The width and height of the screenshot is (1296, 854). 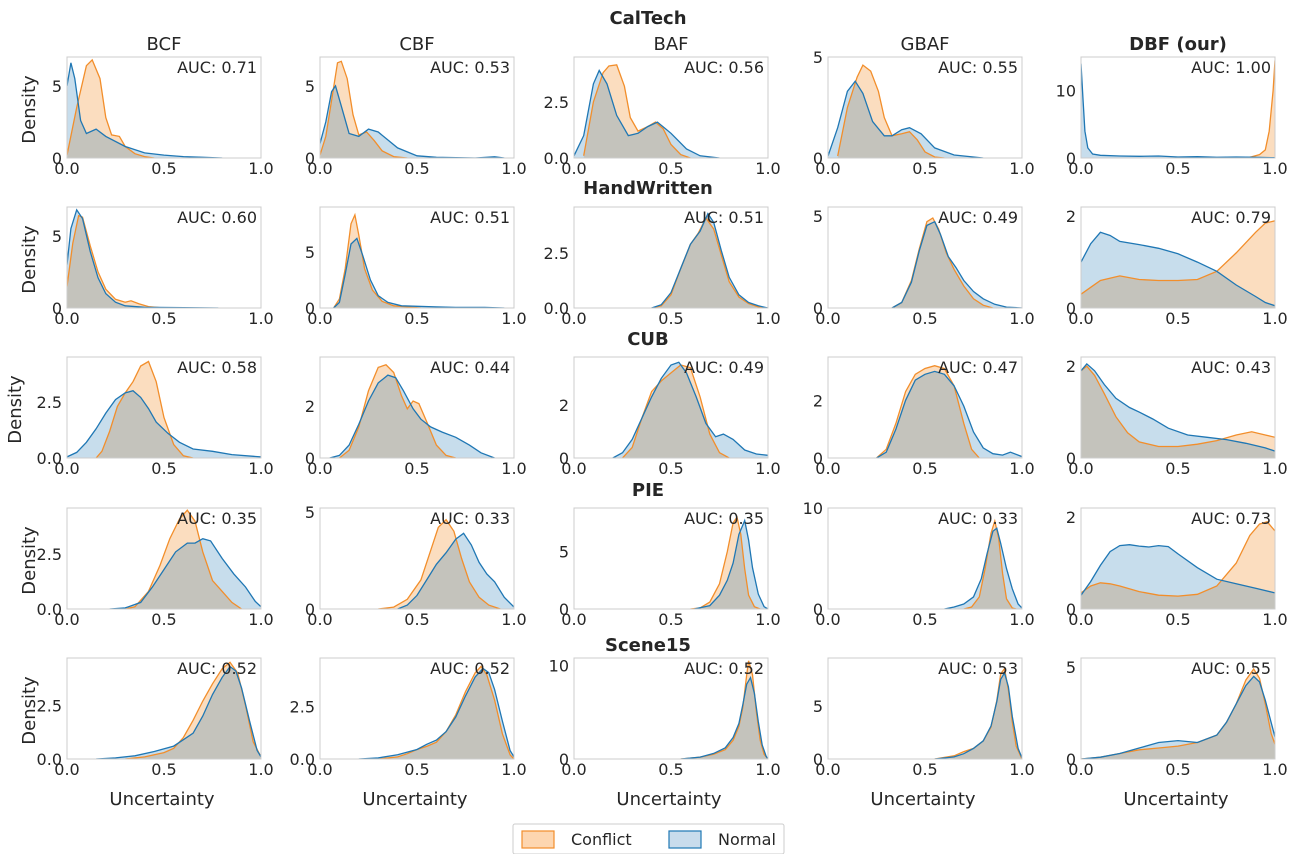 I want to click on auc-label: AUC: 0.33, so click(x=978, y=518).